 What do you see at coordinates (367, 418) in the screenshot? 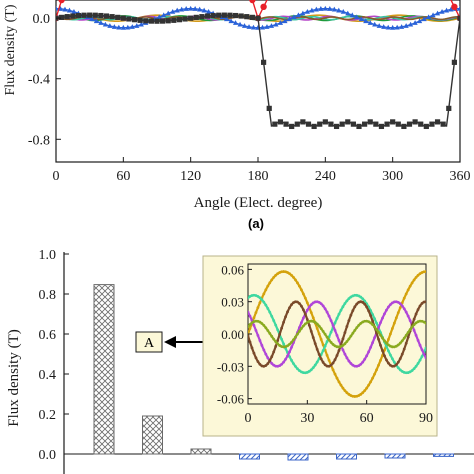
I see `inset-x-tick-label: 60` at bounding box center [367, 418].